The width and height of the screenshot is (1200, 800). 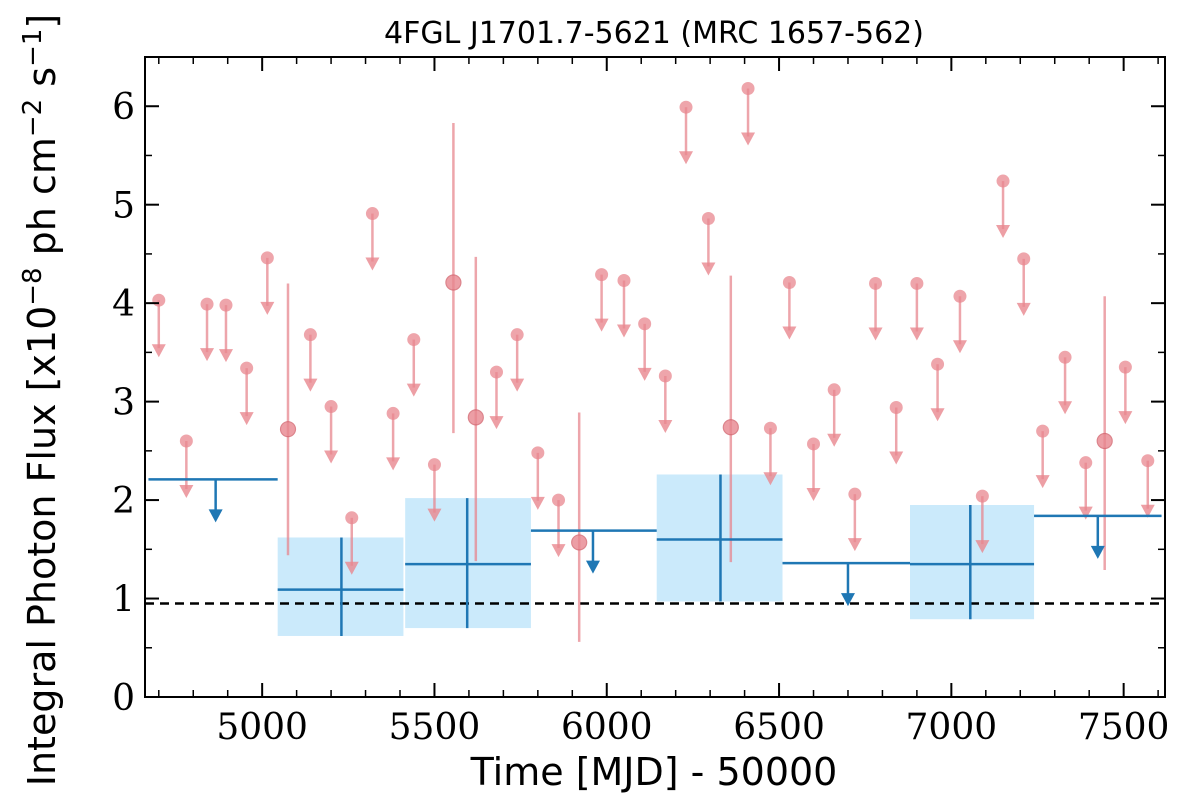 I want to click on y-tick-label: 6, so click(x=123, y=107).